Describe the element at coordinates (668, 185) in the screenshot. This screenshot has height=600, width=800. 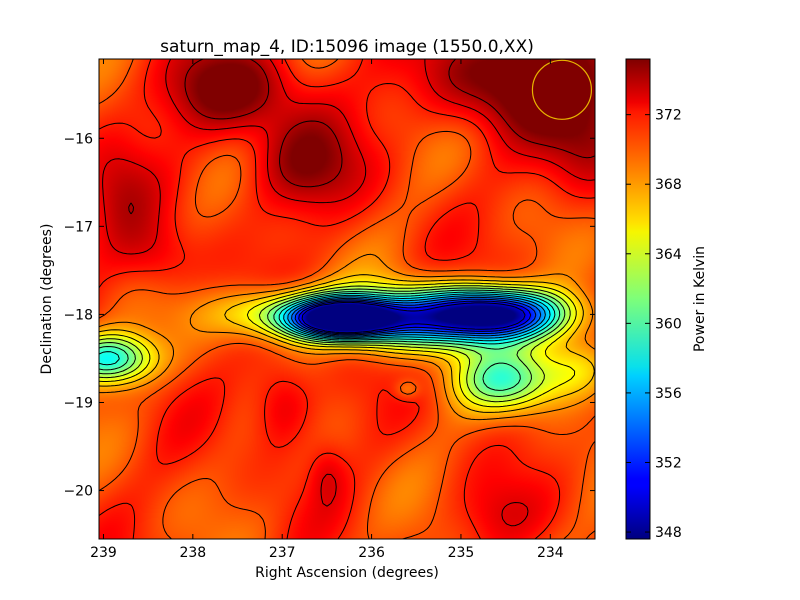
I see `colorbar-tick-label: 368` at that location.